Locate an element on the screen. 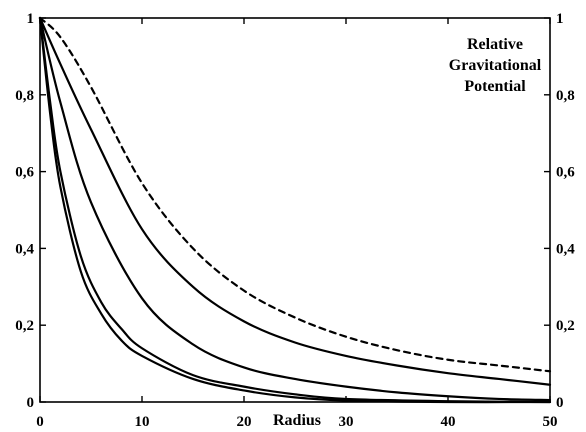 This screenshot has width=586, height=432. annotation-line-3: Potential is located at coordinates (495, 86).